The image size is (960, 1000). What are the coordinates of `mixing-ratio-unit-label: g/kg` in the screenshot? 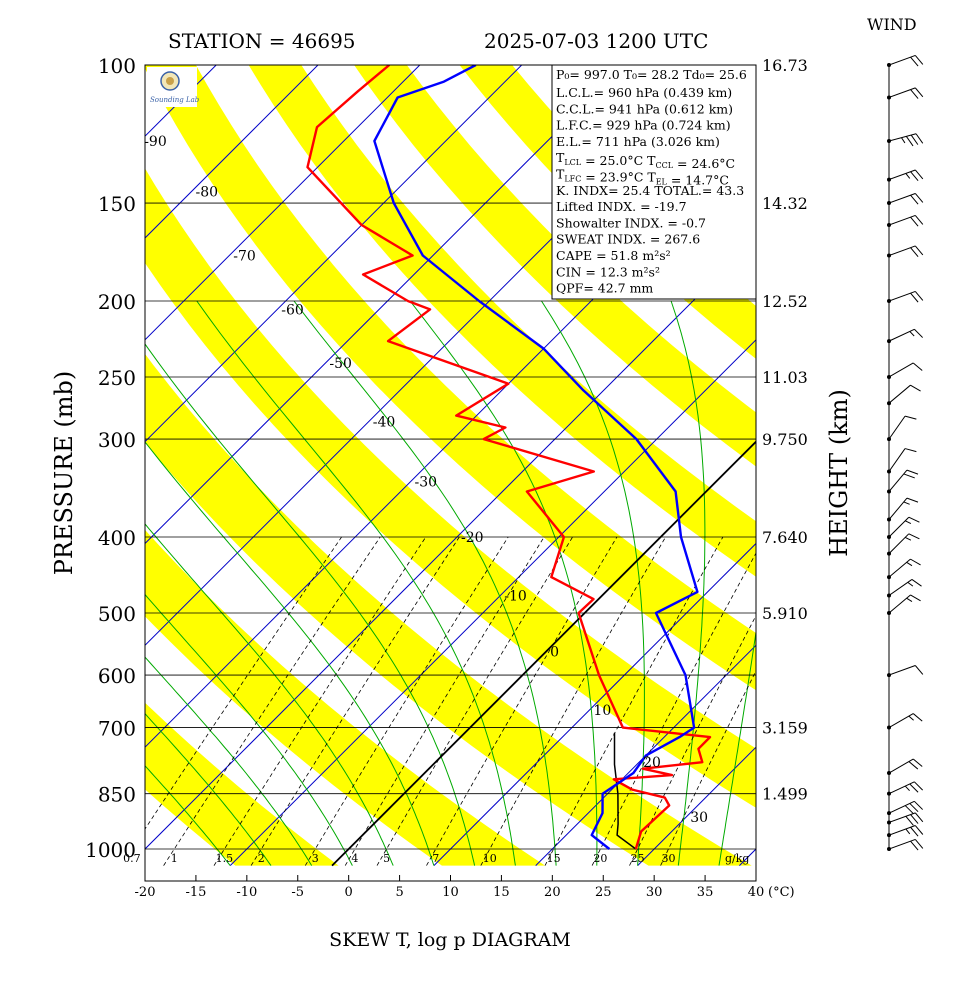 It's located at (737, 858).